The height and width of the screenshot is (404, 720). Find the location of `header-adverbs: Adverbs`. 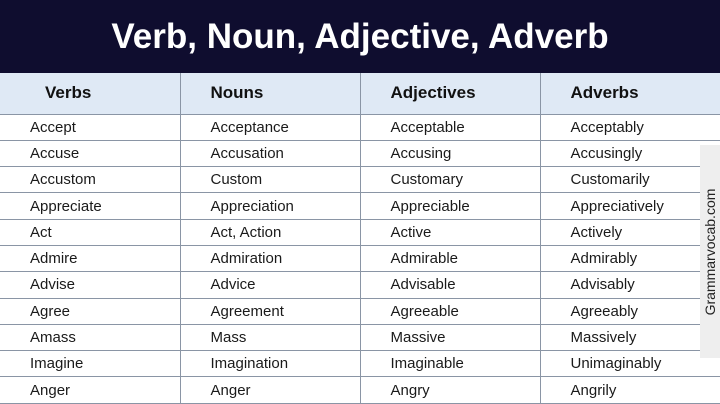

header-adverbs: Adverbs is located at coordinates (630, 94).